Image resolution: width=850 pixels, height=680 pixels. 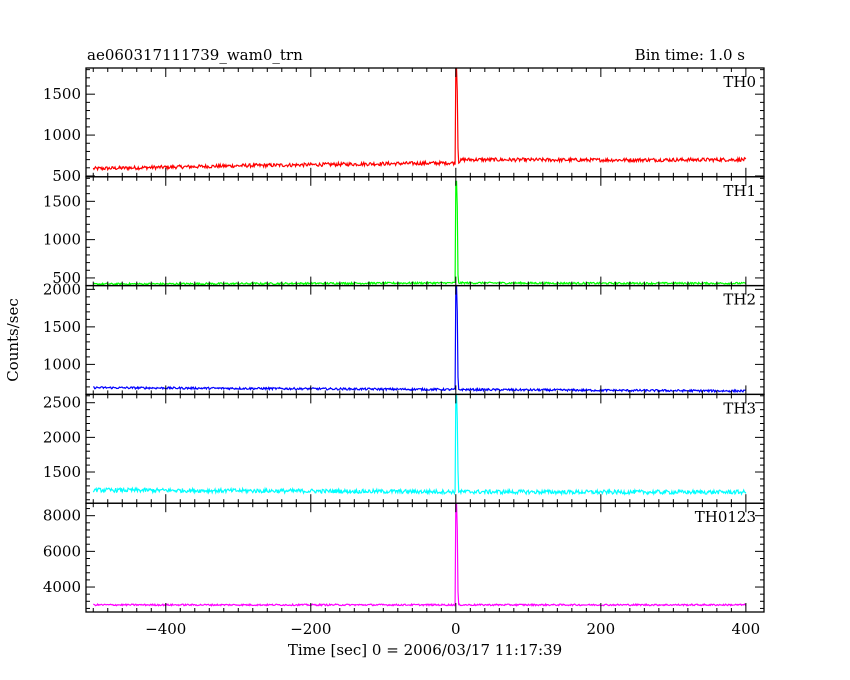 I want to click on series-line-th3, so click(x=419, y=445).